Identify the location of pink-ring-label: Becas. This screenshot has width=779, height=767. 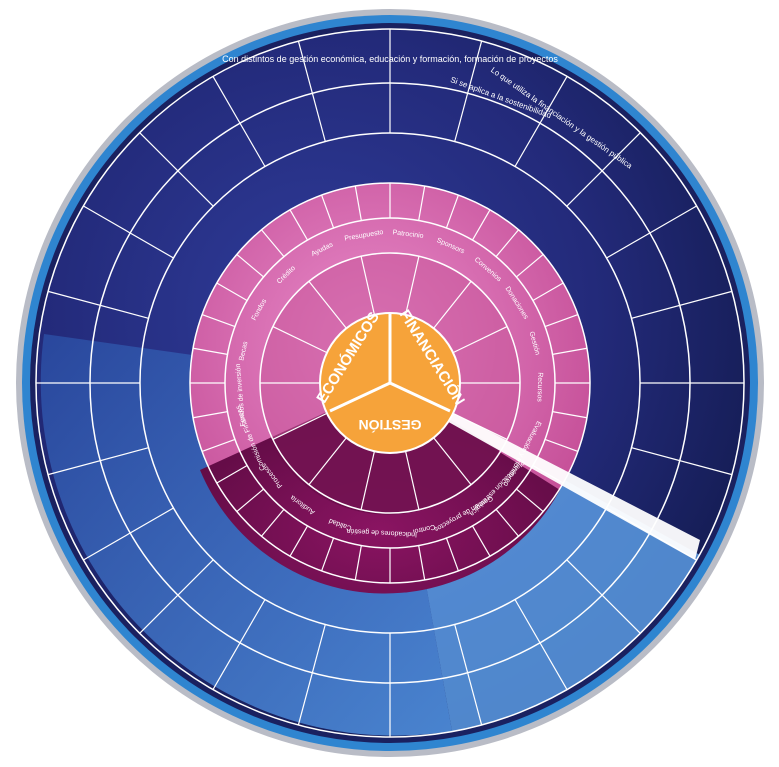
(243, 350).